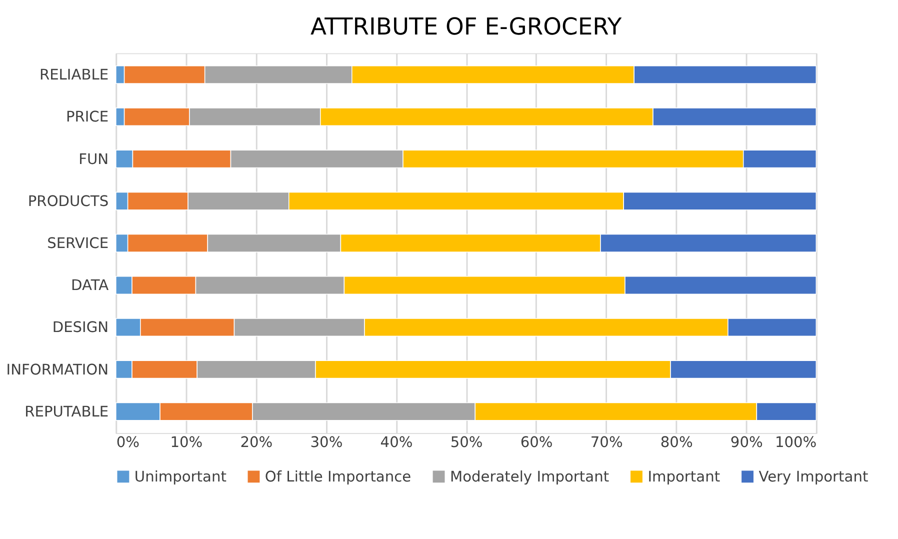 This screenshot has height=539, width=898. Describe the element at coordinates (128, 443) in the screenshot. I see `x-tick-label: 0%` at that location.